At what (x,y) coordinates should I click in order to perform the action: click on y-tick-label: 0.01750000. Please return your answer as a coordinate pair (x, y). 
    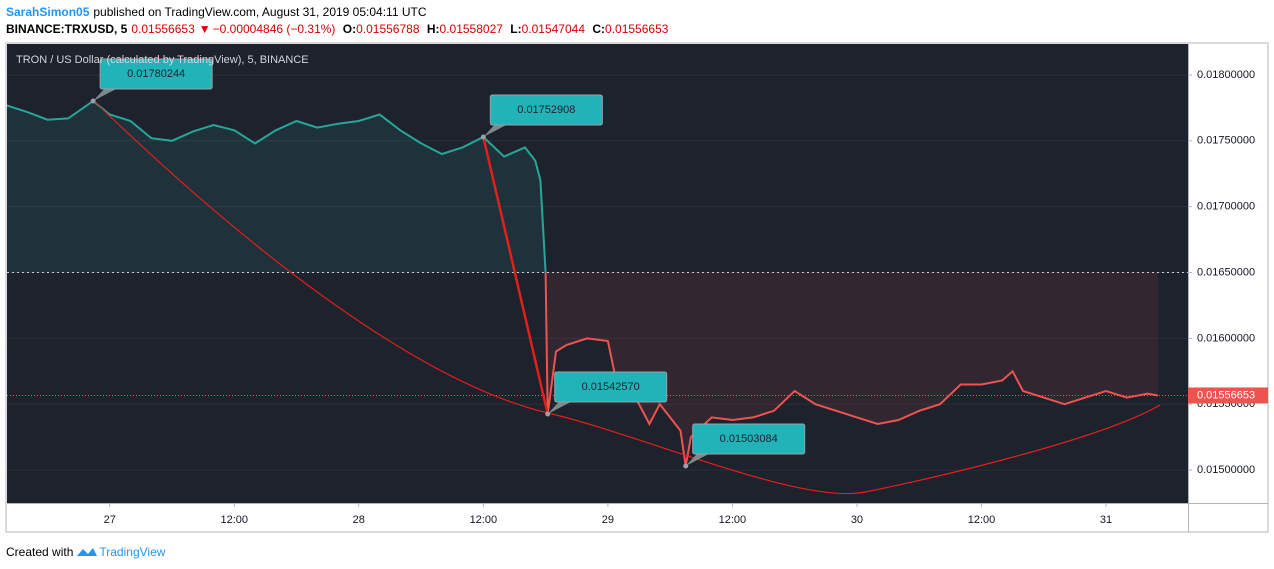
    Looking at the image, I should click on (1226, 141).